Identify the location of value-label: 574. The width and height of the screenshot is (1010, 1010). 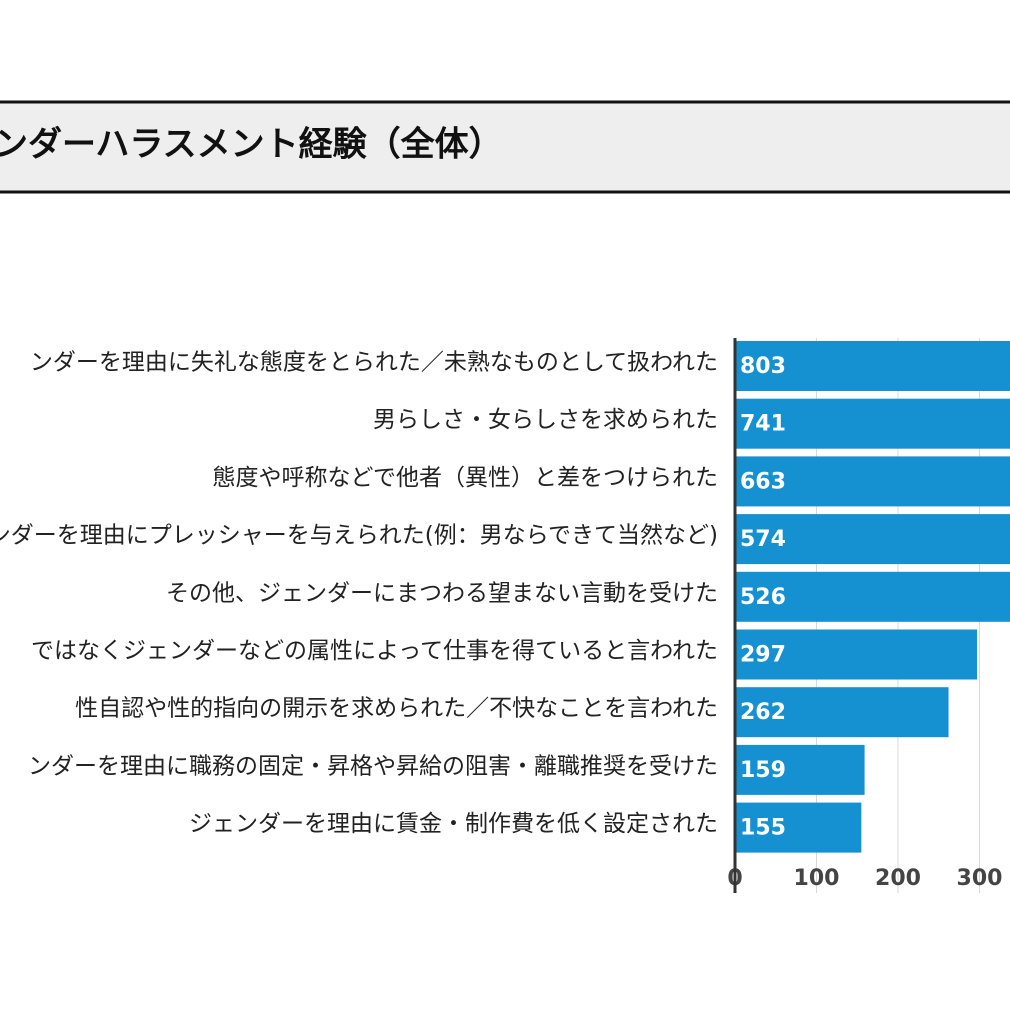
(763, 539).